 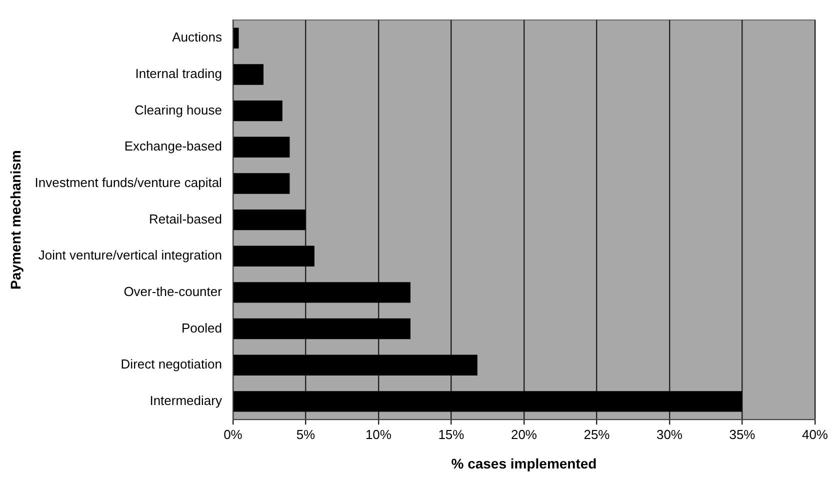 What do you see at coordinates (524, 463) in the screenshot?
I see `x-axis-title: % cases implemented` at bounding box center [524, 463].